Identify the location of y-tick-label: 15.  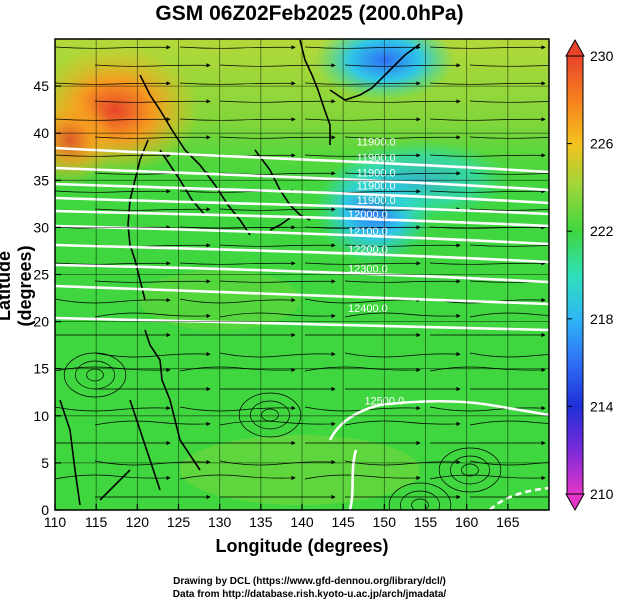
(41, 369).